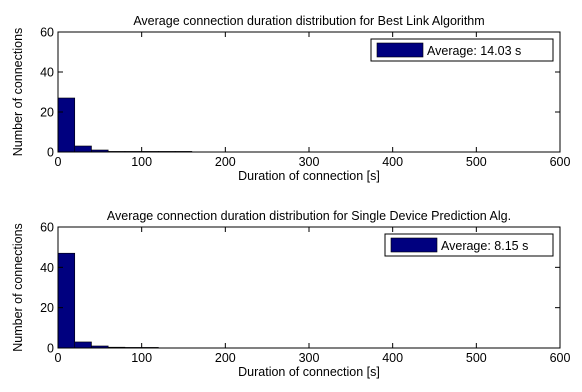 The width and height of the screenshot is (582, 392). I want to click on legend-label: Average: 14.03 s, so click(474, 51).